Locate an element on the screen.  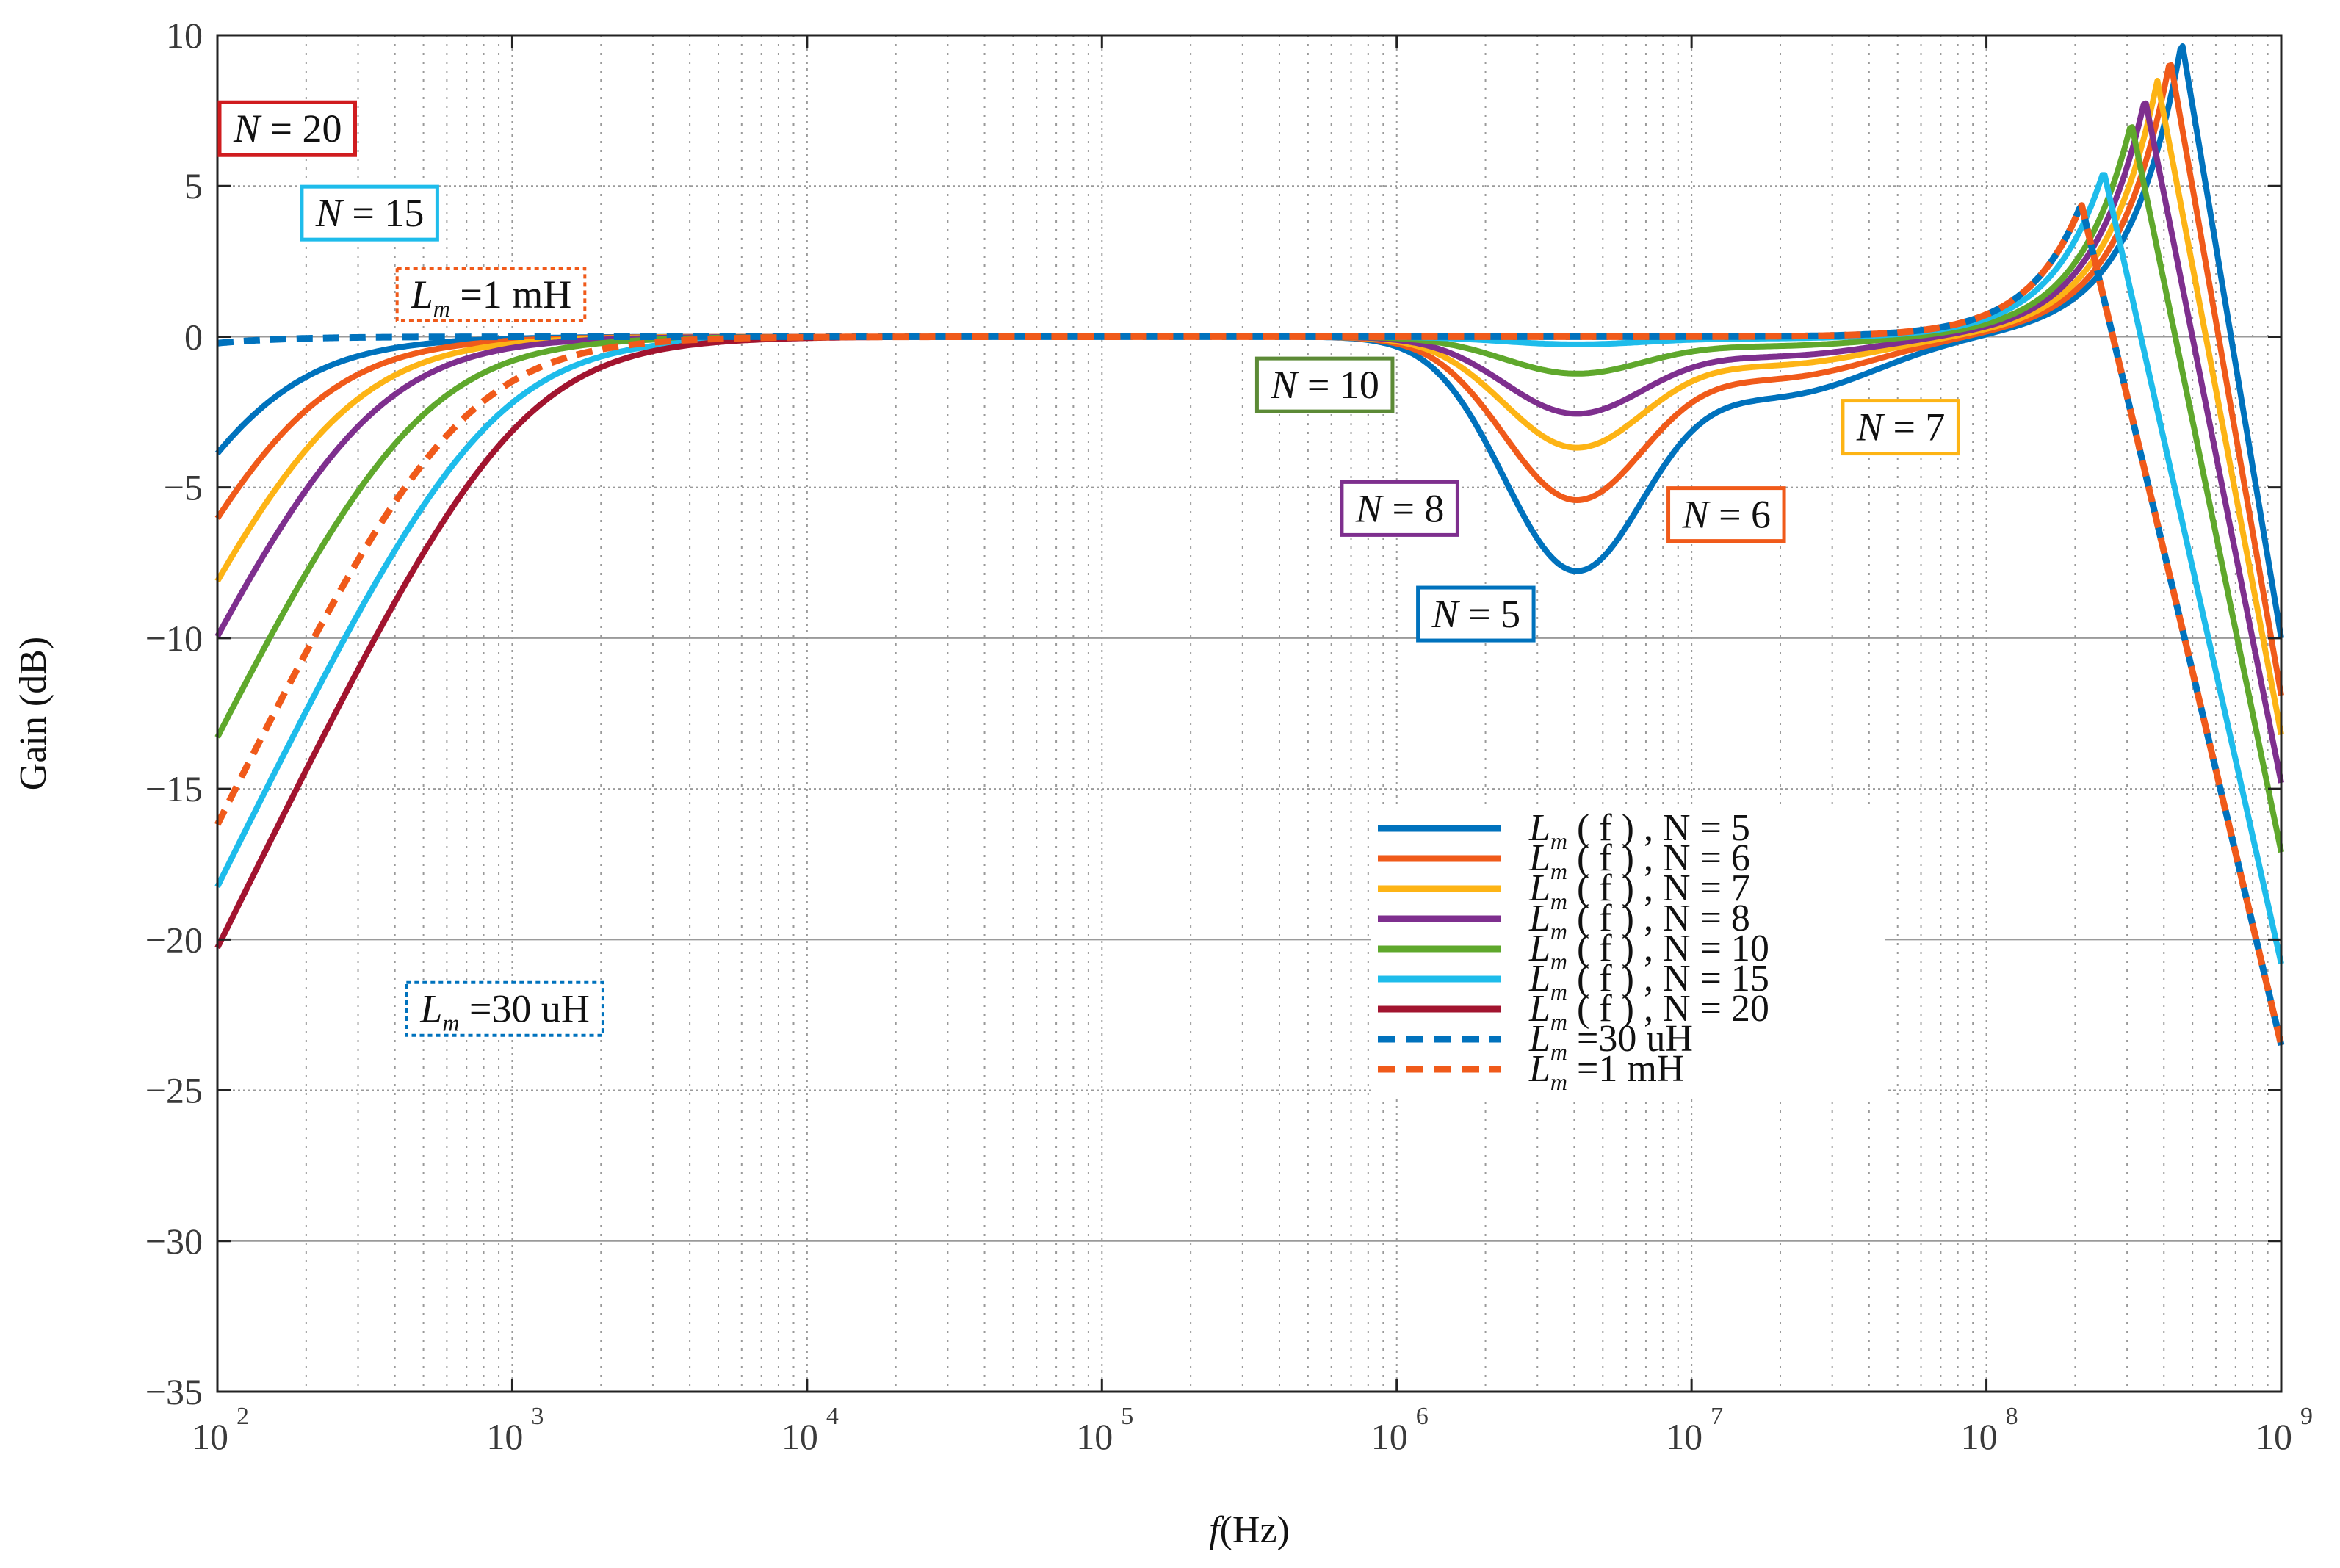
annotation-label: N = 7 is located at coordinates (1901, 427).